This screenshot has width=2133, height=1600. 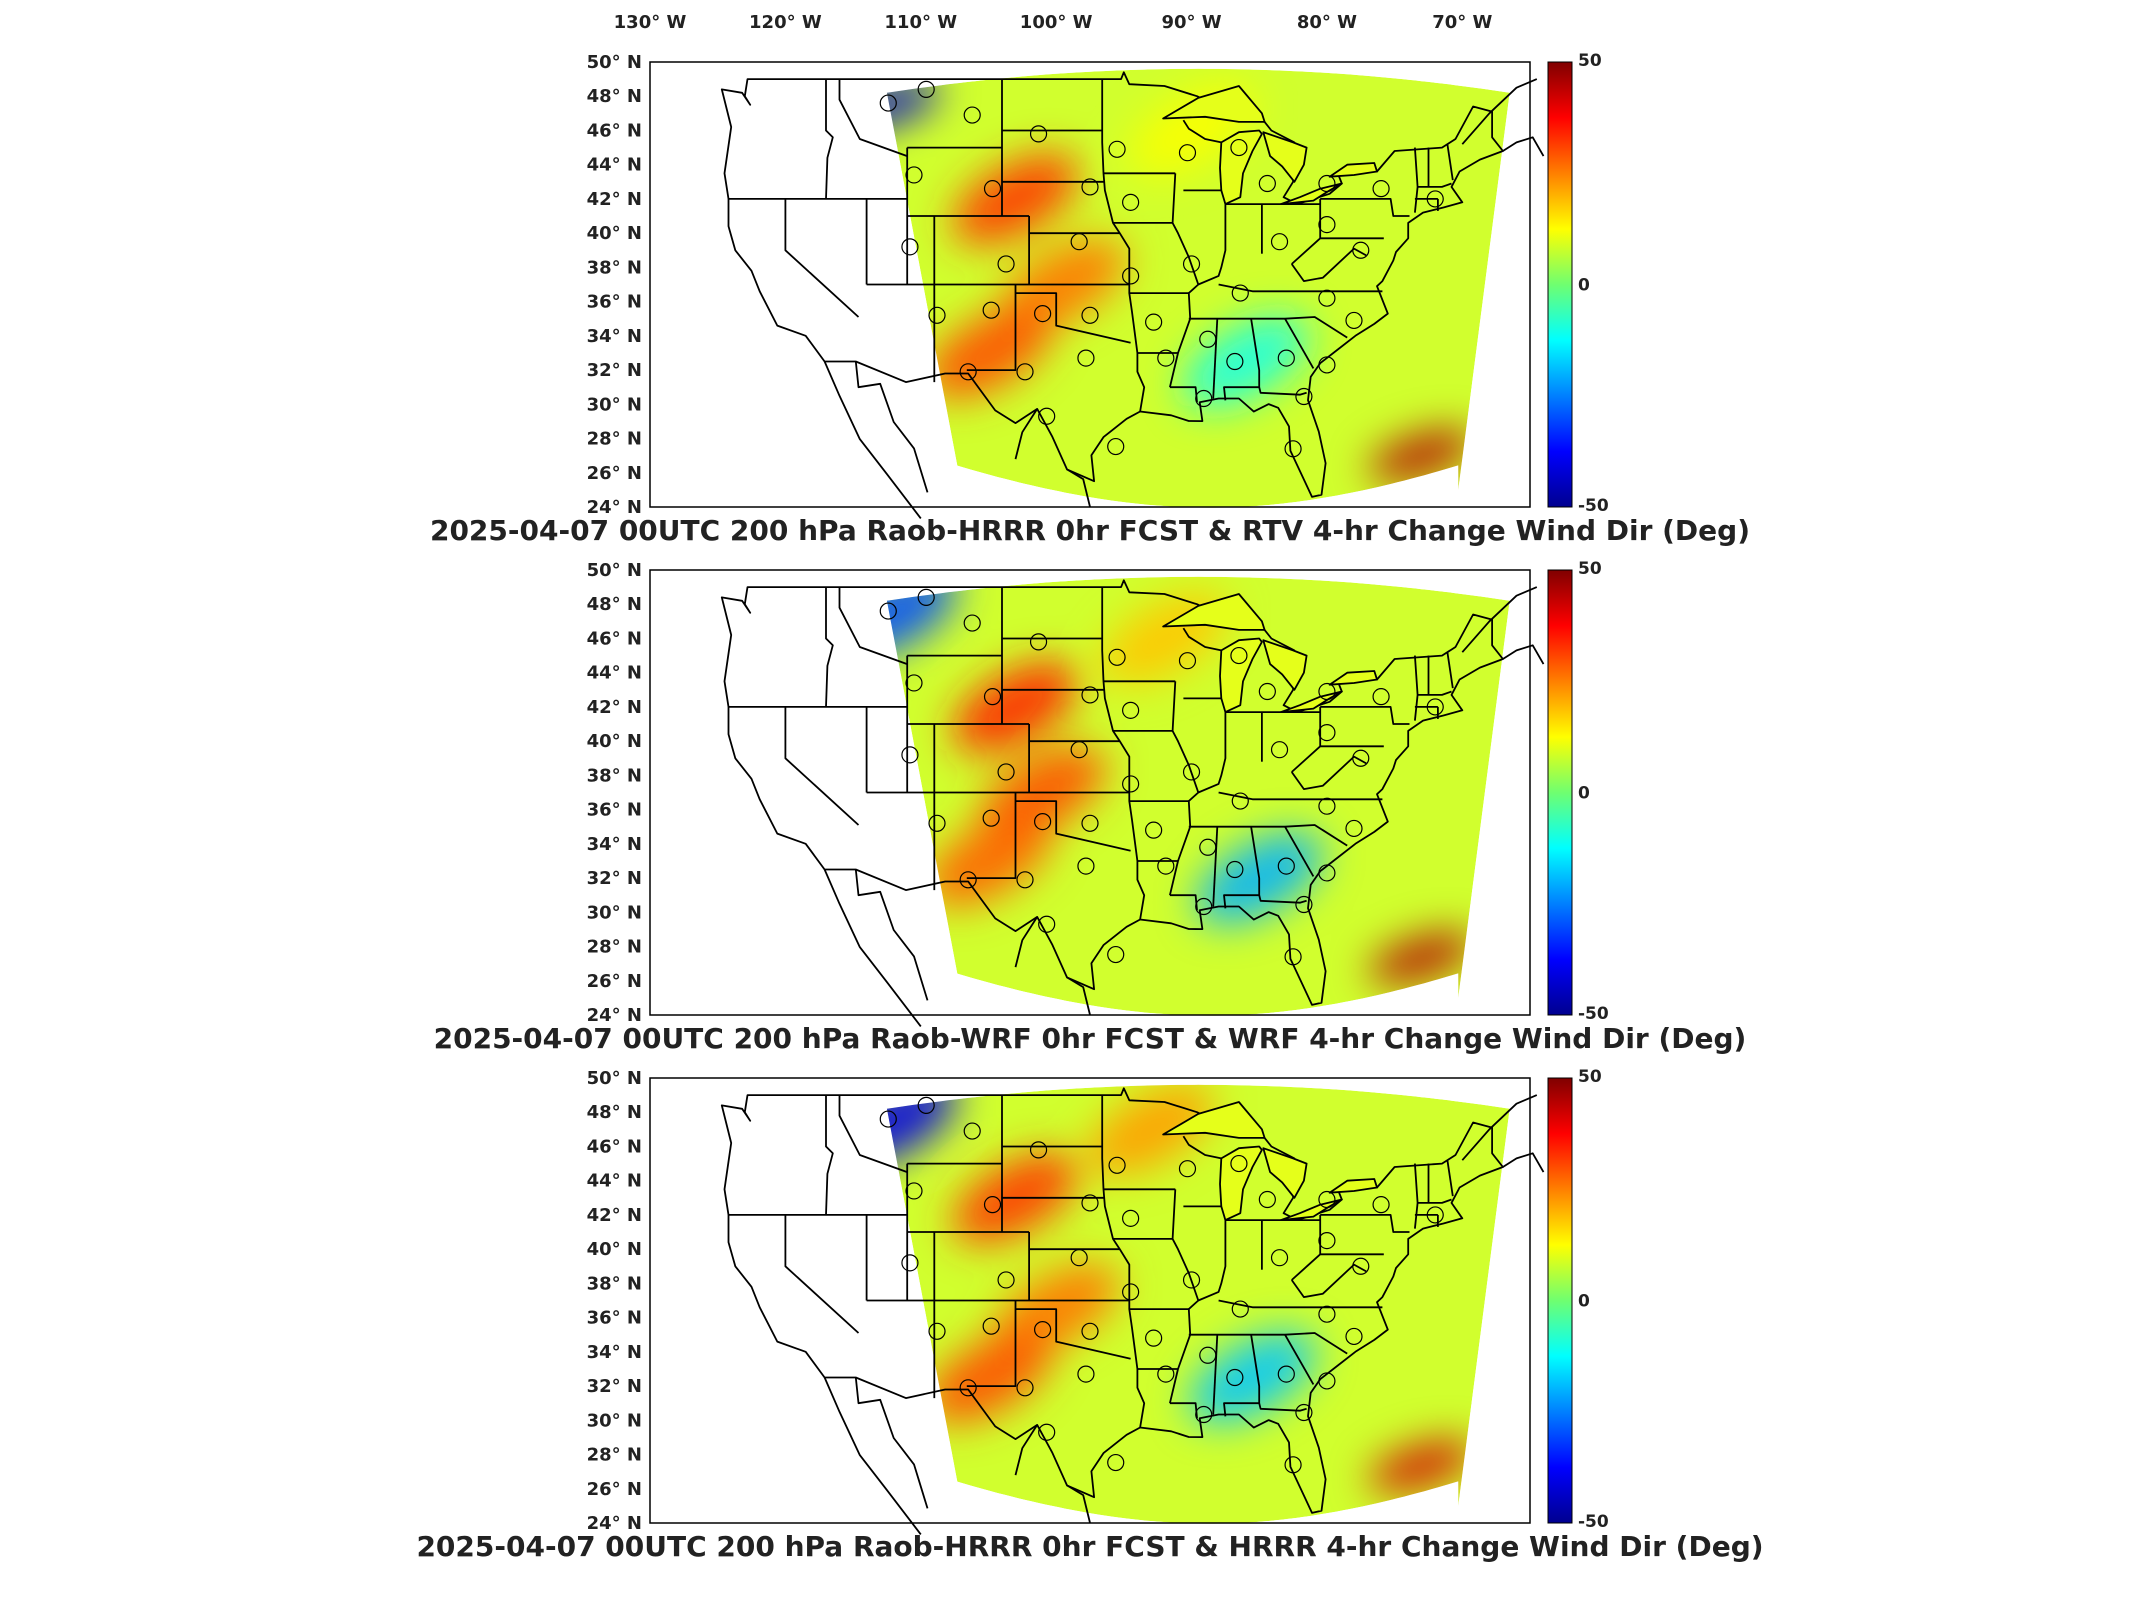 What do you see at coordinates (920, 22) in the screenshot?
I see `lon-tick-label: 110° W` at bounding box center [920, 22].